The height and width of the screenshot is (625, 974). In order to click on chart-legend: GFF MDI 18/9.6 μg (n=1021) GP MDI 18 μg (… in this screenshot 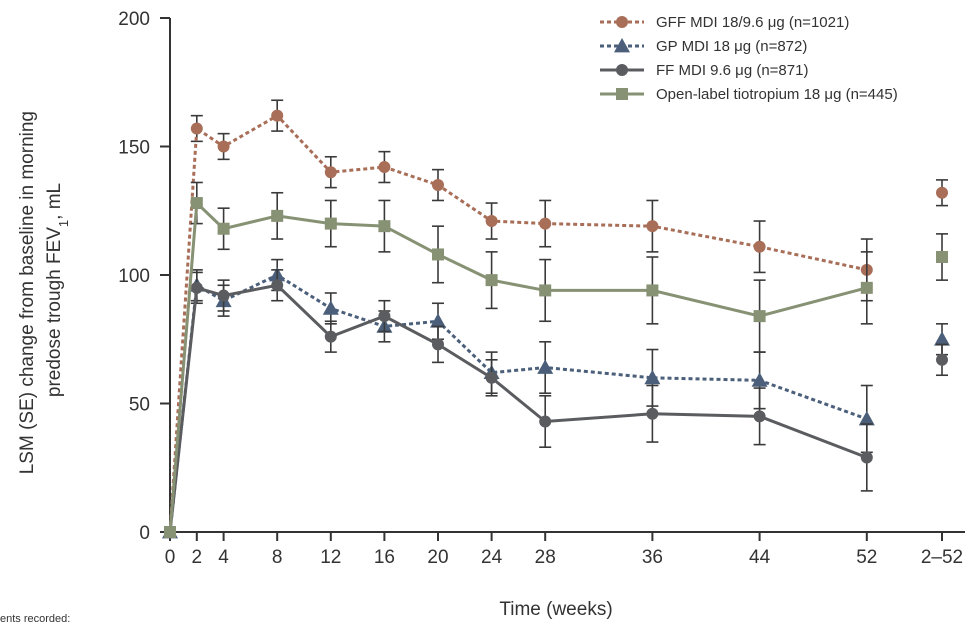, I will do `click(749, 58)`.